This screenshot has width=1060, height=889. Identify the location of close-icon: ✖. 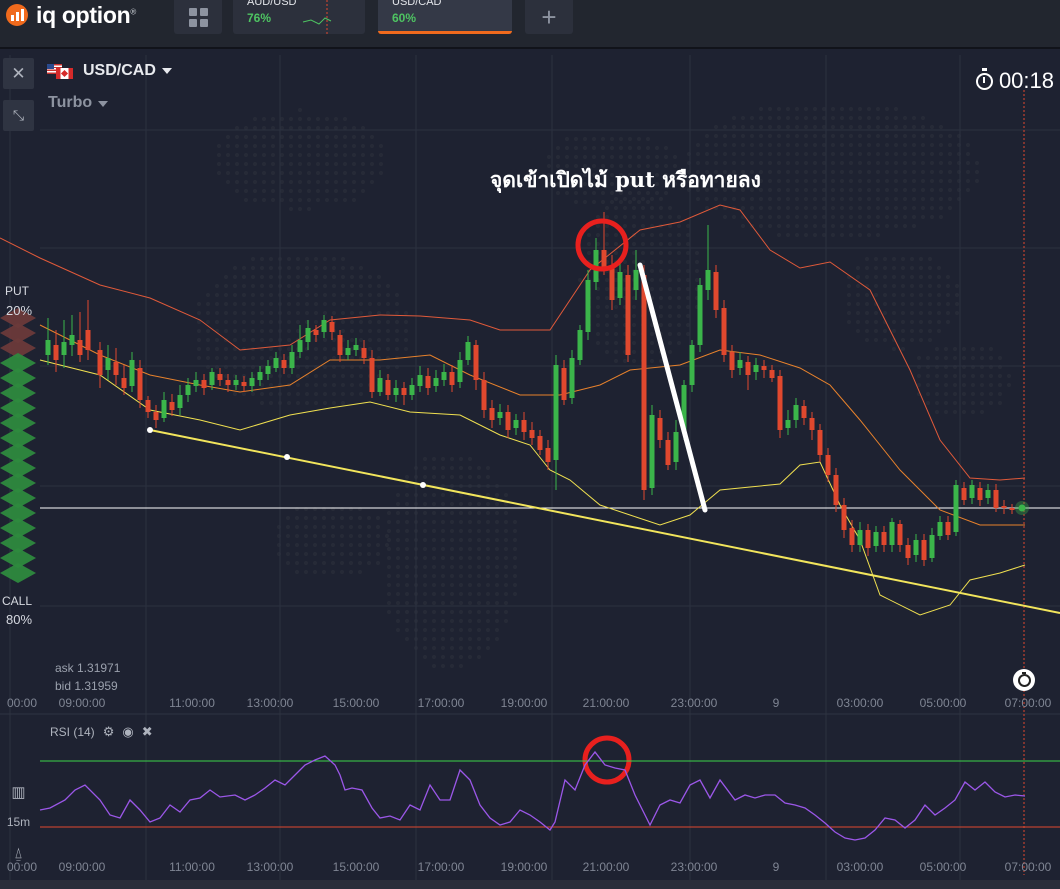
(147, 731).